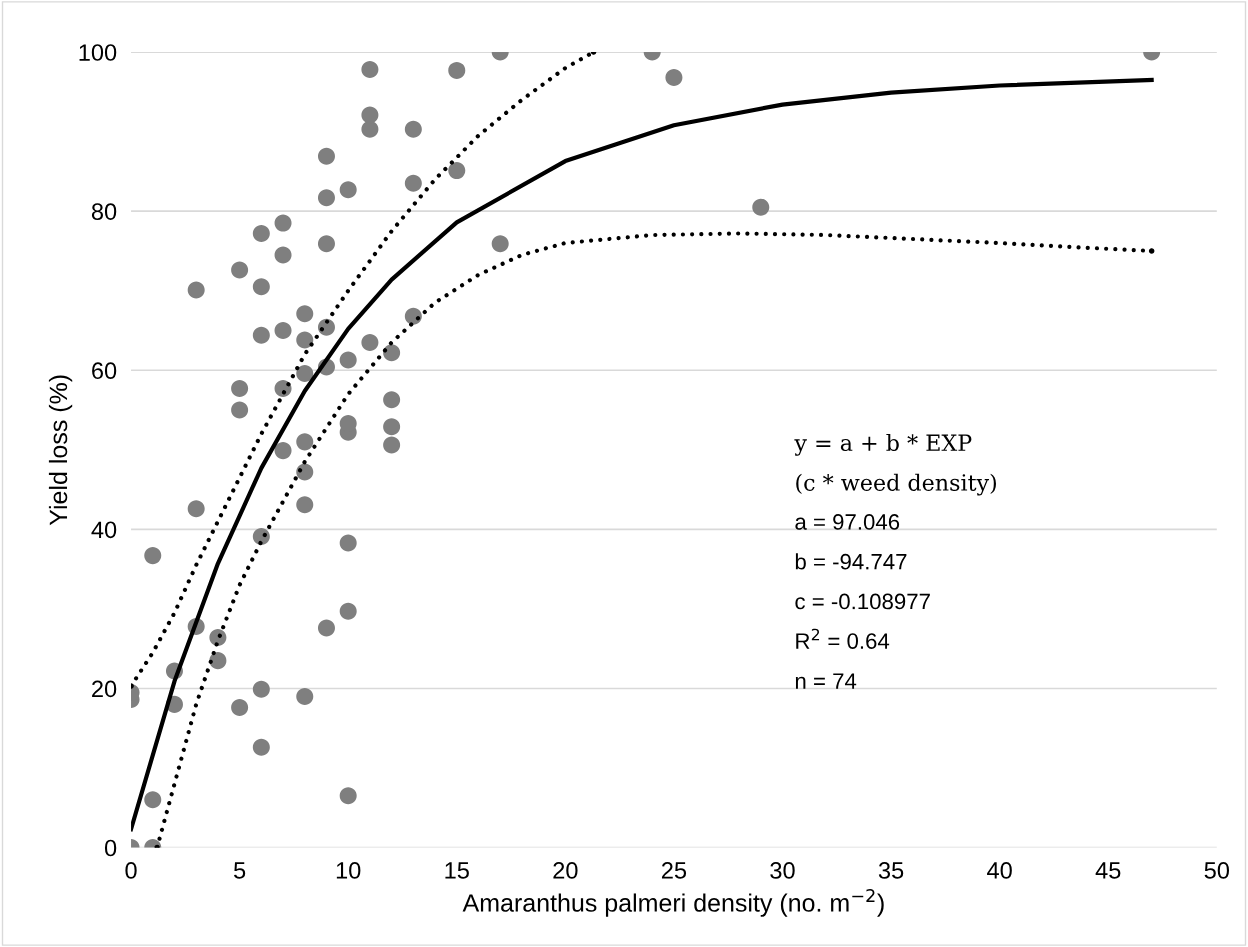 The height and width of the screenshot is (947, 1248). Describe the element at coordinates (565, 870) in the screenshot. I see `x-tick-label: 20` at that location.